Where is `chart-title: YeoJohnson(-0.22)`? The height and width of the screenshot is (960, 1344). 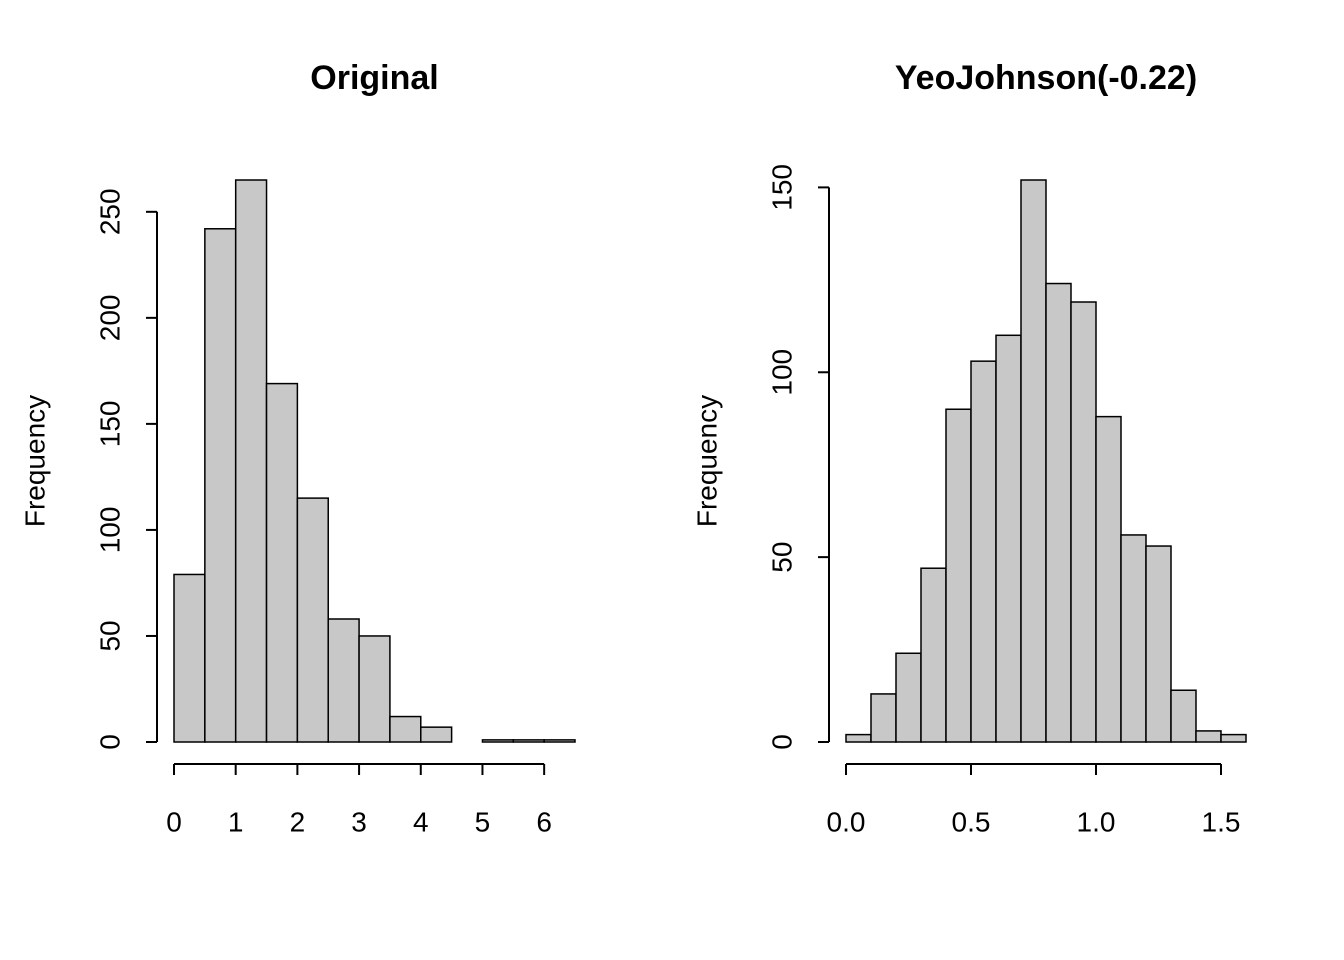 chart-title: YeoJohnson(-0.22) is located at coordinates (1046, 78).